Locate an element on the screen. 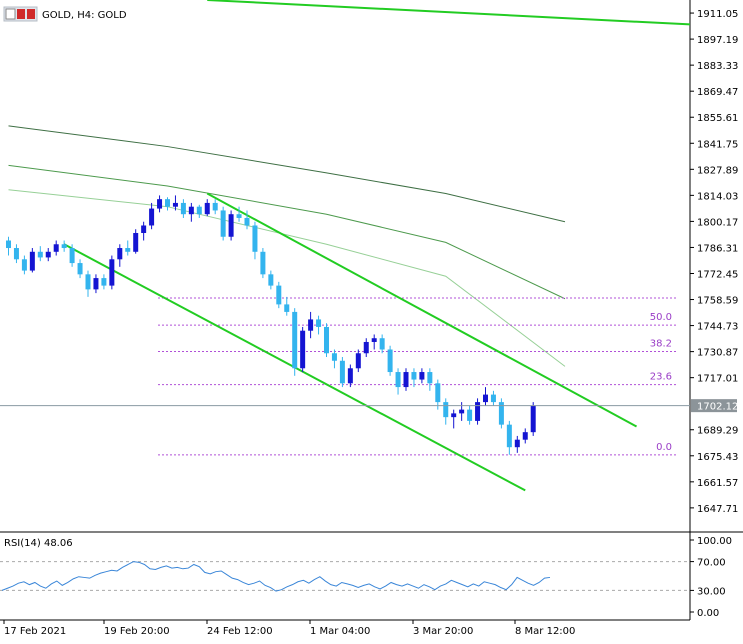 The width and height of the screenshot is (743, 644). price-tick-label: 1883.33 is located at coordinates (717, 66).